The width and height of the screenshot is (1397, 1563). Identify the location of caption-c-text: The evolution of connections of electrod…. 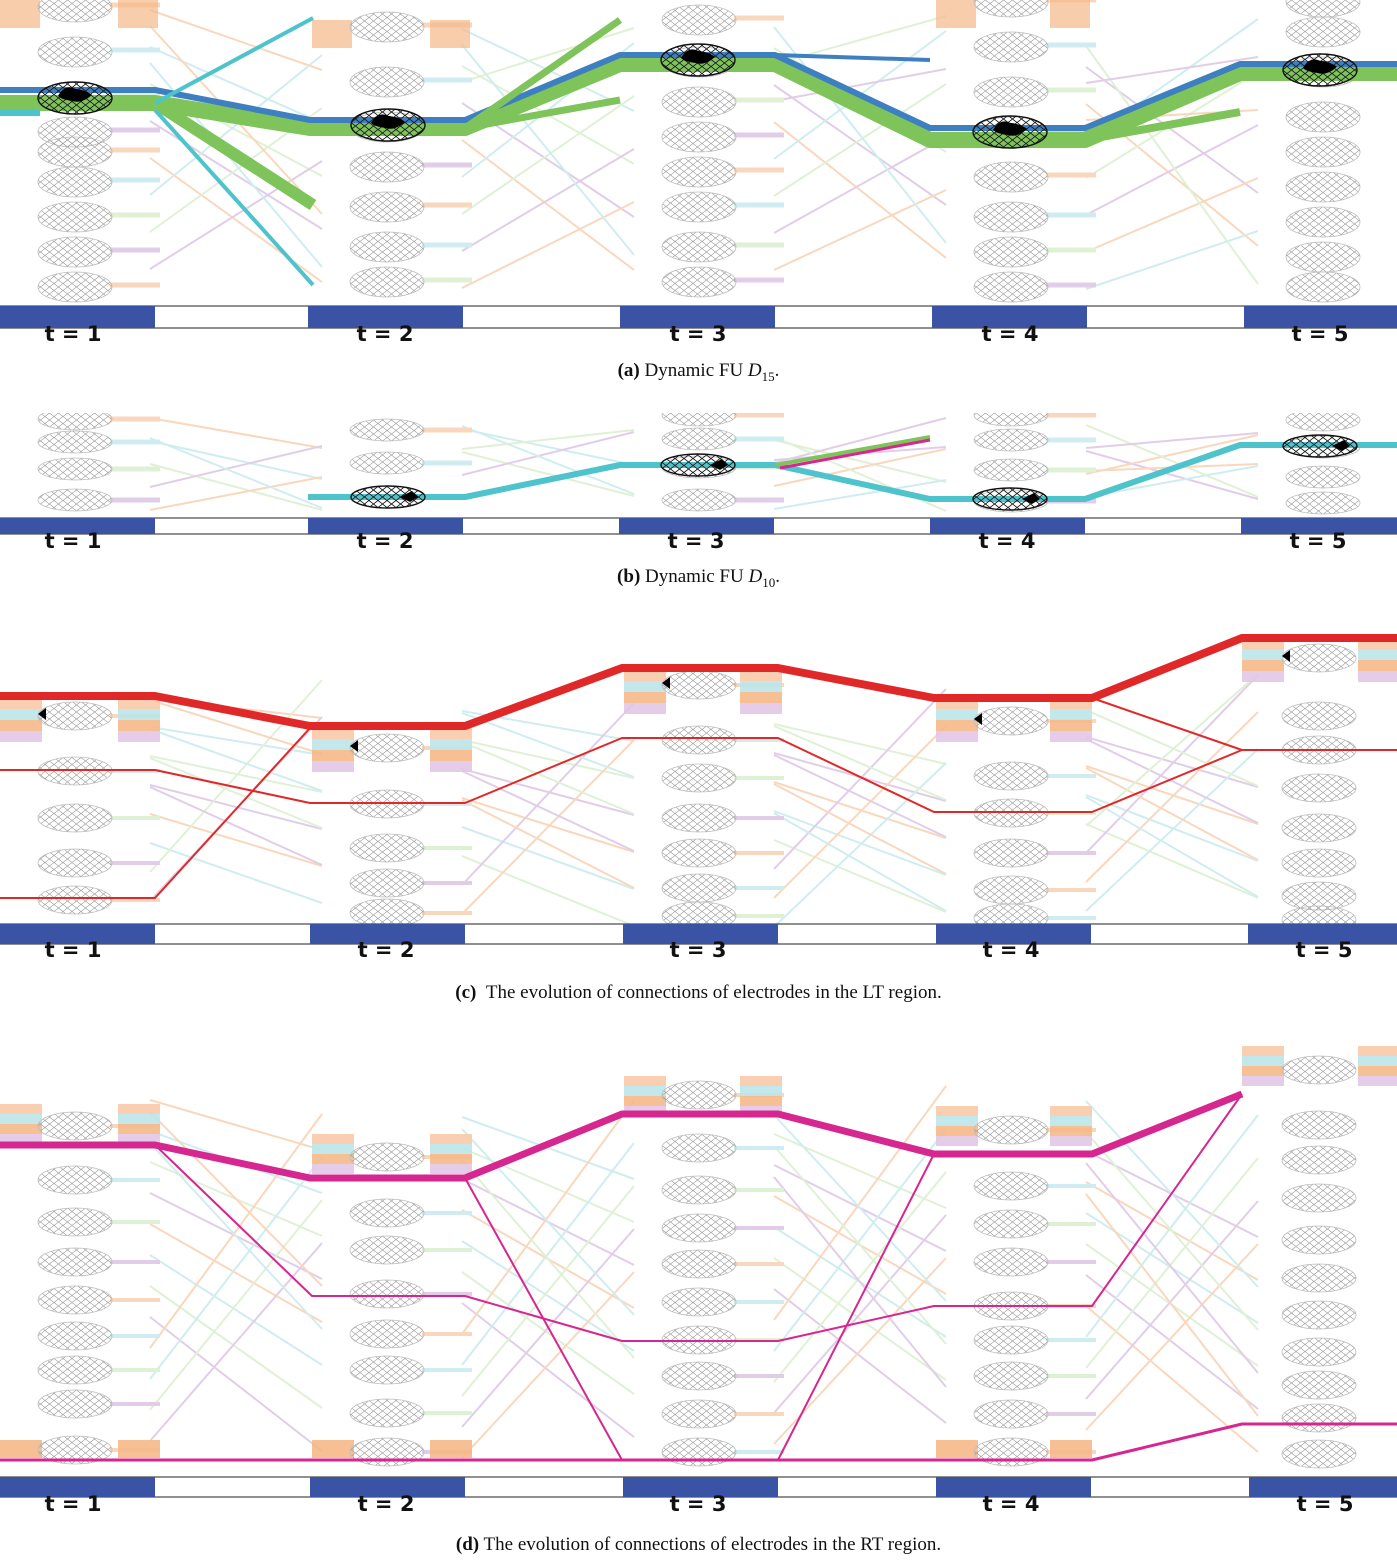
(713, 992).